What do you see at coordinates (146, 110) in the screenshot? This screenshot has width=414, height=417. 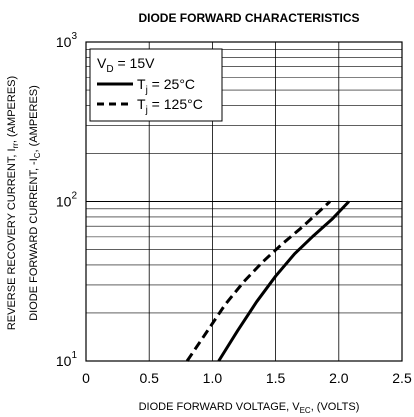 I see `legend-entry-2-sub: j` at bounding box center [146, 110].